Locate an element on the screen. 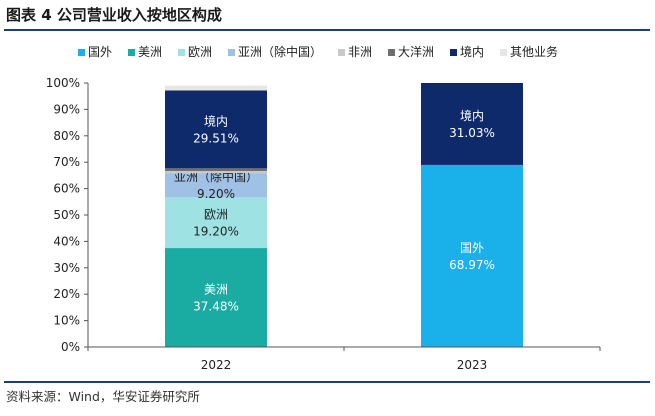  legend-label: 境内 is located at coordinates (472, 51).